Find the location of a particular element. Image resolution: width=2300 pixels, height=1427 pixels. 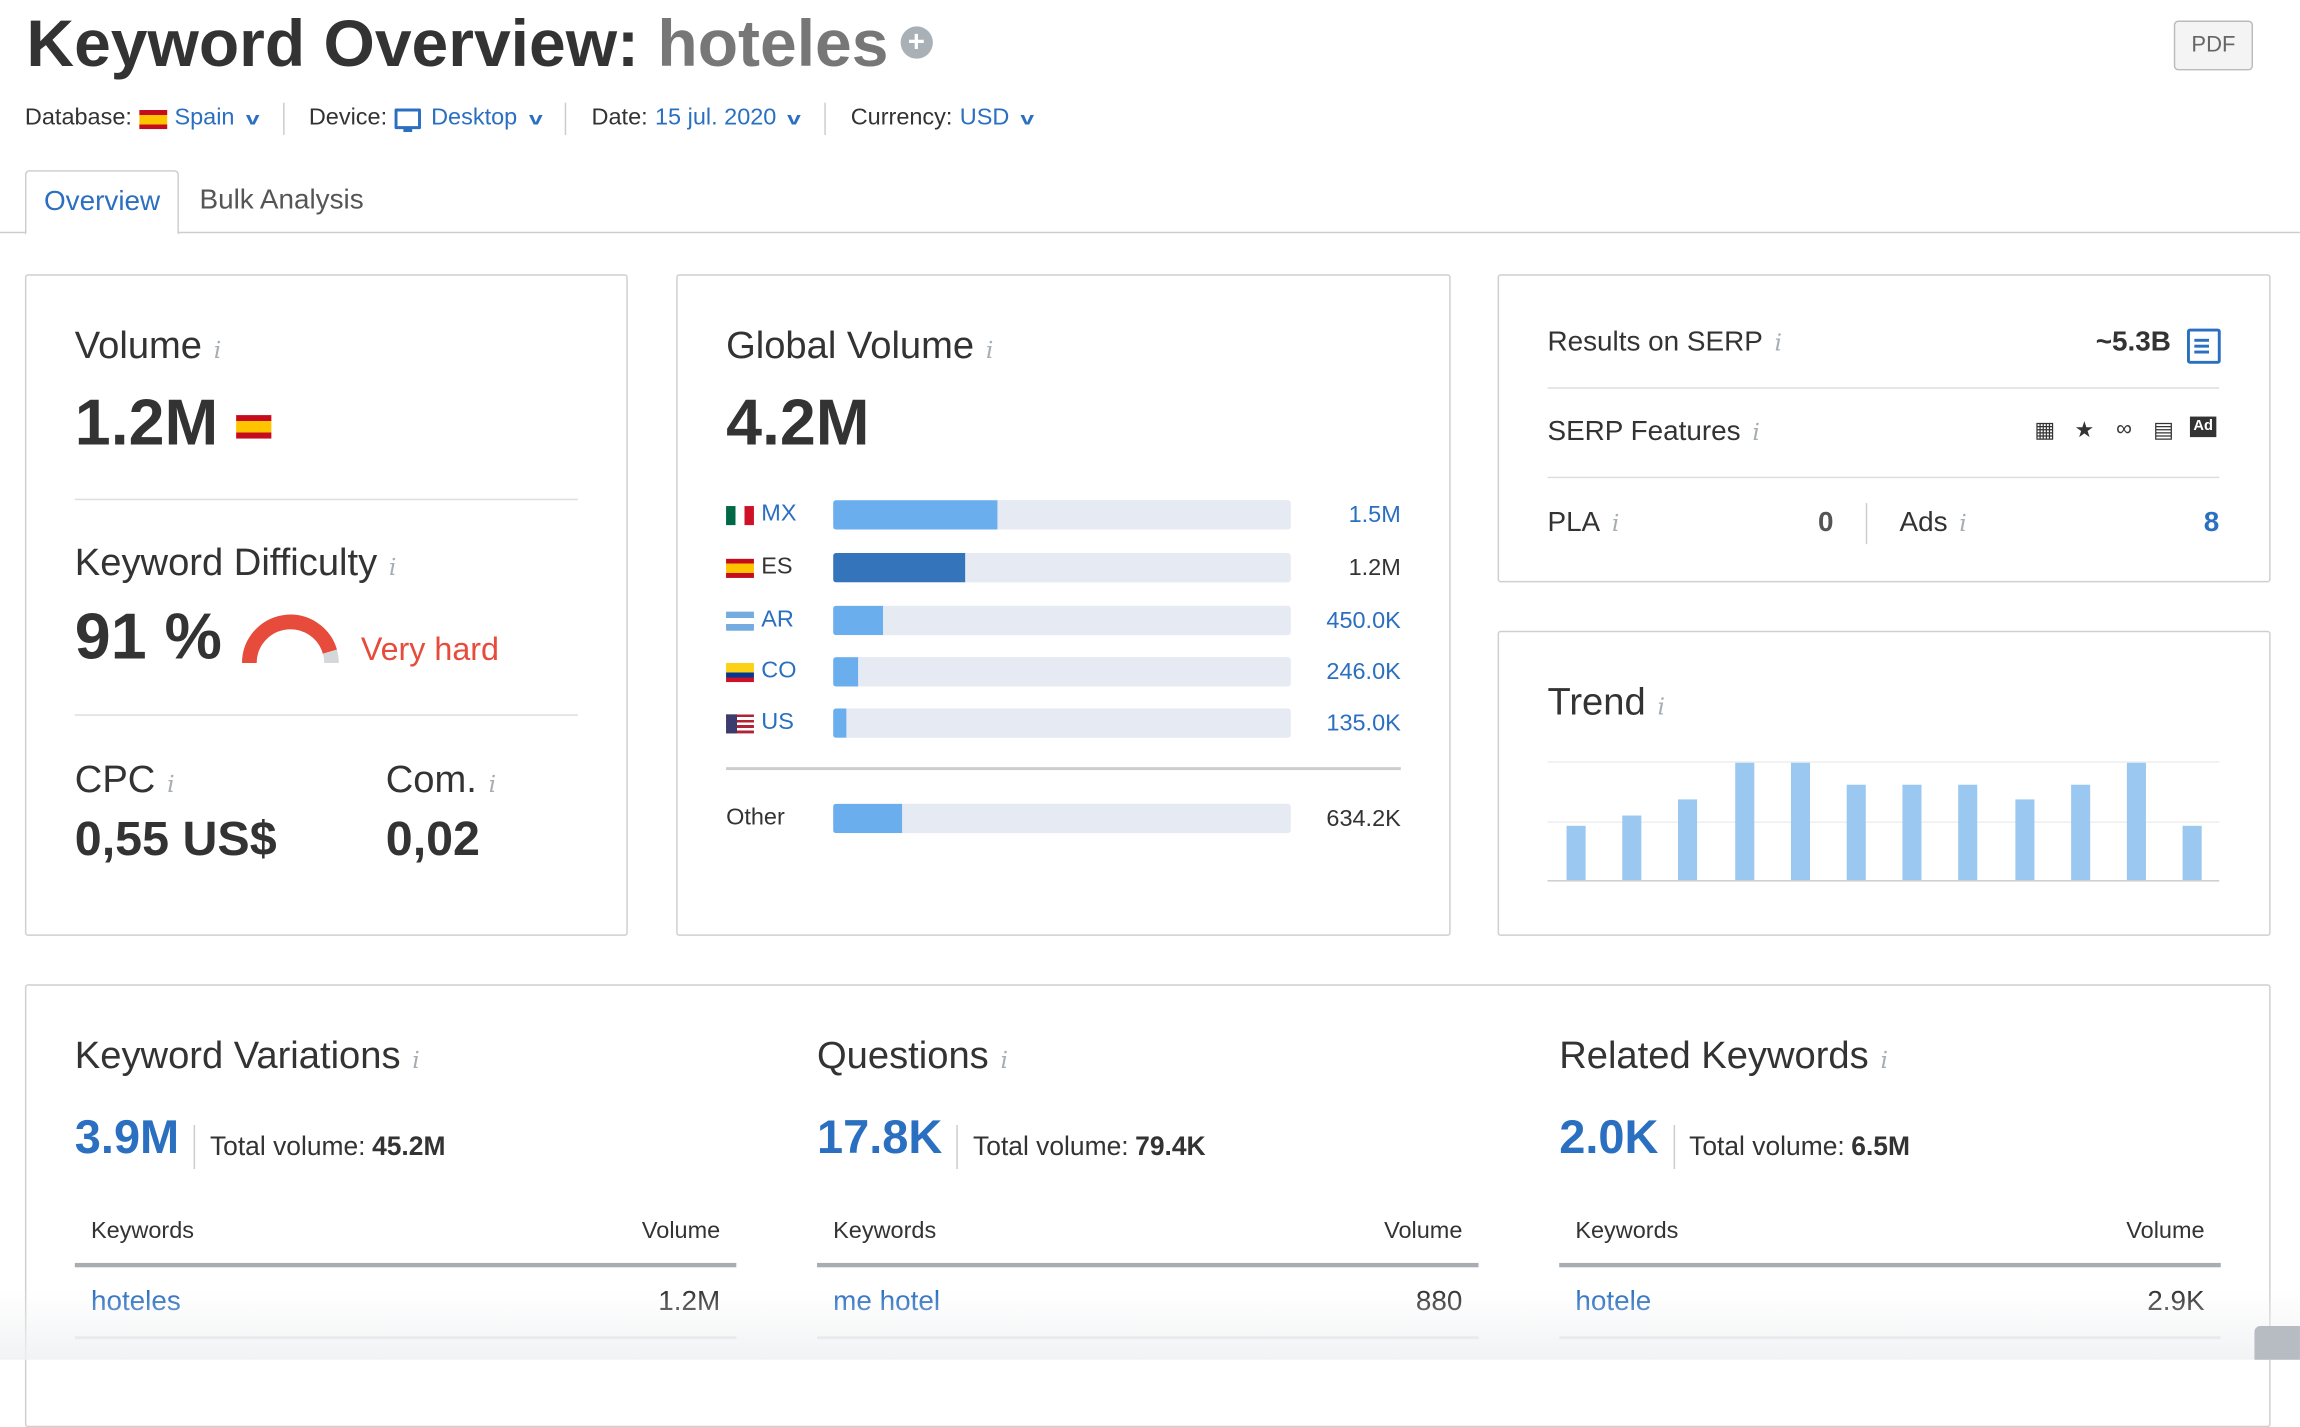

feedback-widget-icon is located at coordinates (2277, 1342).